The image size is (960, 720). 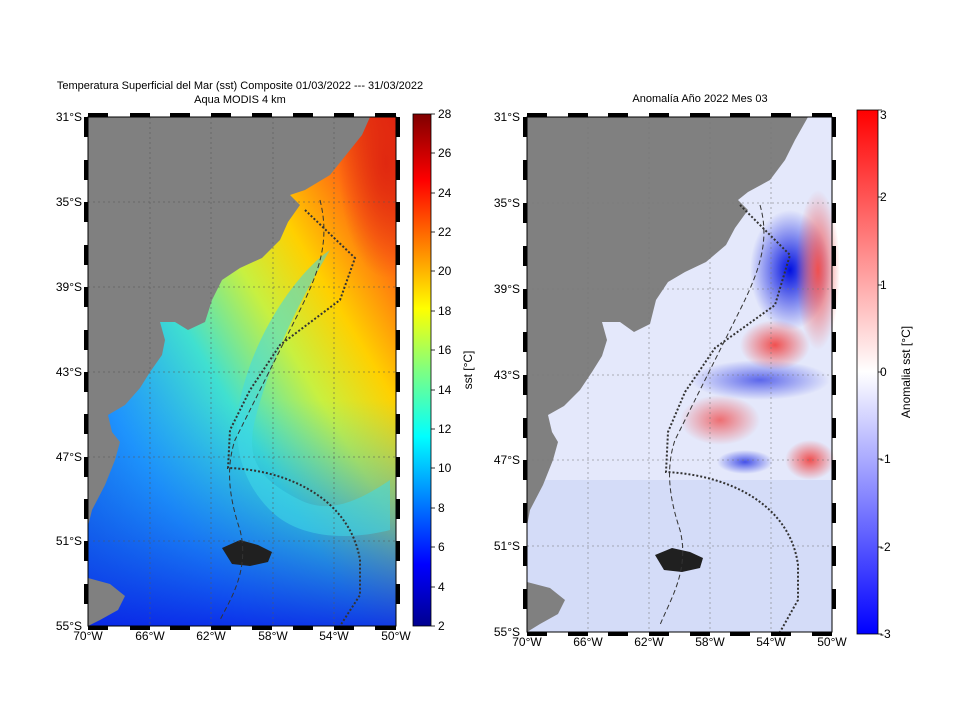 What do you see at coordinates (883, 285) in the screenshot?
I see `right-cbar-tick-1: 1` at bounding box center [883, 285].